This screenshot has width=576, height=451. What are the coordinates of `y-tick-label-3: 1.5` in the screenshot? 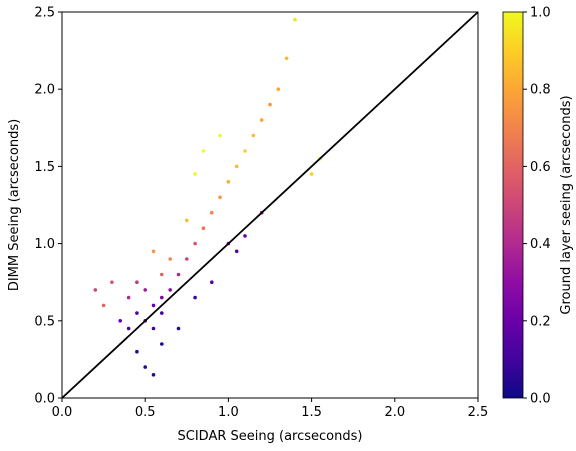 It's located at (44, 167).